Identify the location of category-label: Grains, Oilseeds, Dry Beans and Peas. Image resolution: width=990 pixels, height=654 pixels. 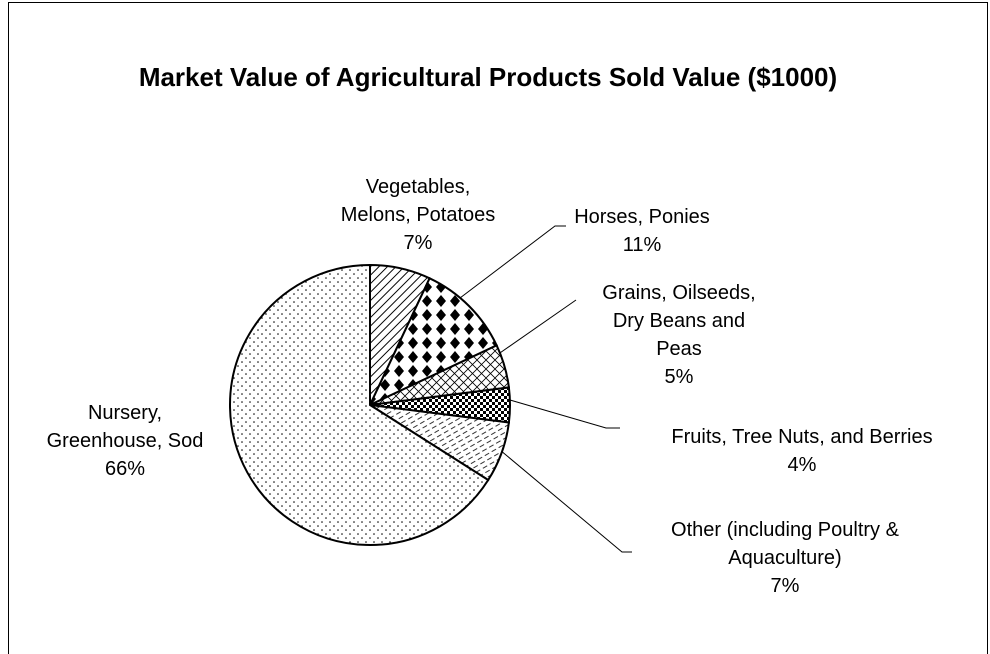
(679, 321).